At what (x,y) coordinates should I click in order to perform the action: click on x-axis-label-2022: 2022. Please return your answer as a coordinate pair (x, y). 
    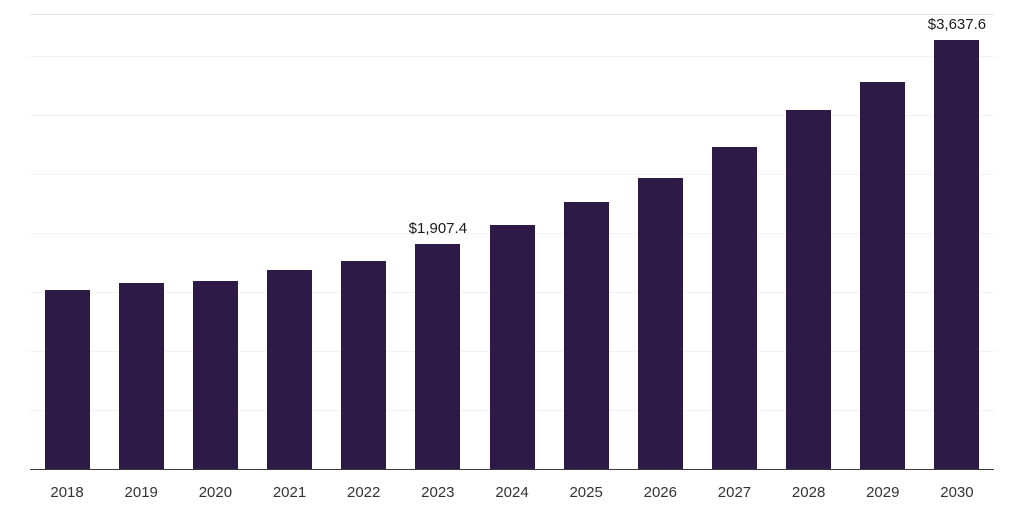
    Looking at the image, I should click on (364, 492).